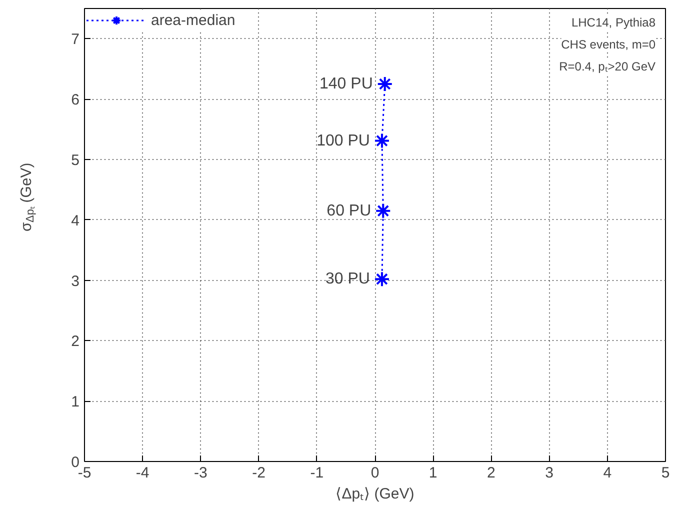 The width and height of the screenshot is (681, 513). I want to click on x-tick-label: 0, so click(375, 473).